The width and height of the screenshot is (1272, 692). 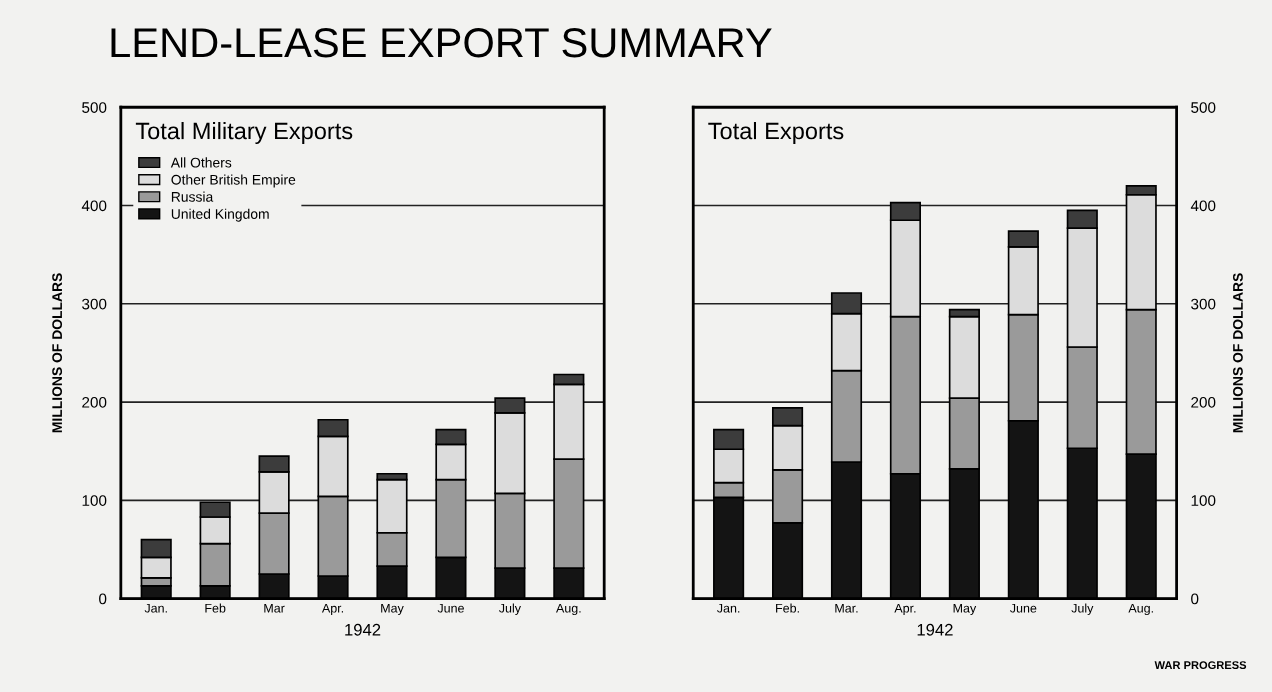 What do you see at coordinates (441, 43) in the screenshot?
I see `text: LEND-LEASE EXPORT SUMMARY` at bounding box center [441, 43].